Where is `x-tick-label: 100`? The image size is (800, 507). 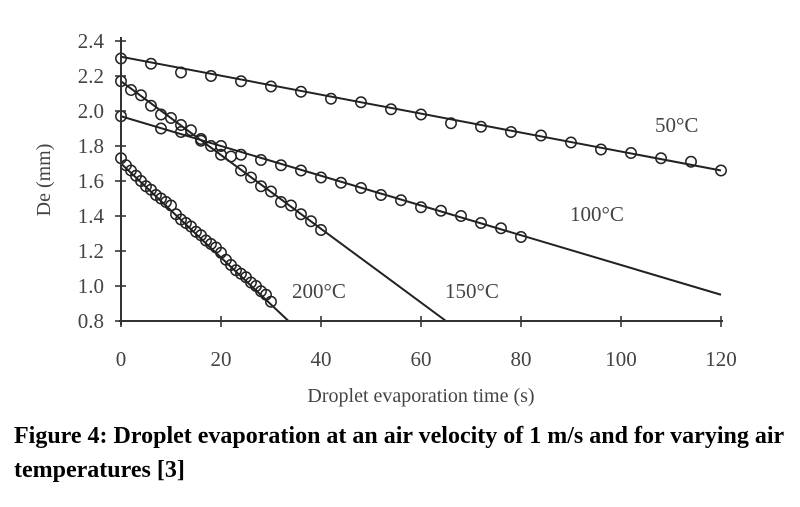 x-tick-label: 100 is located at coordinates (621, 359).